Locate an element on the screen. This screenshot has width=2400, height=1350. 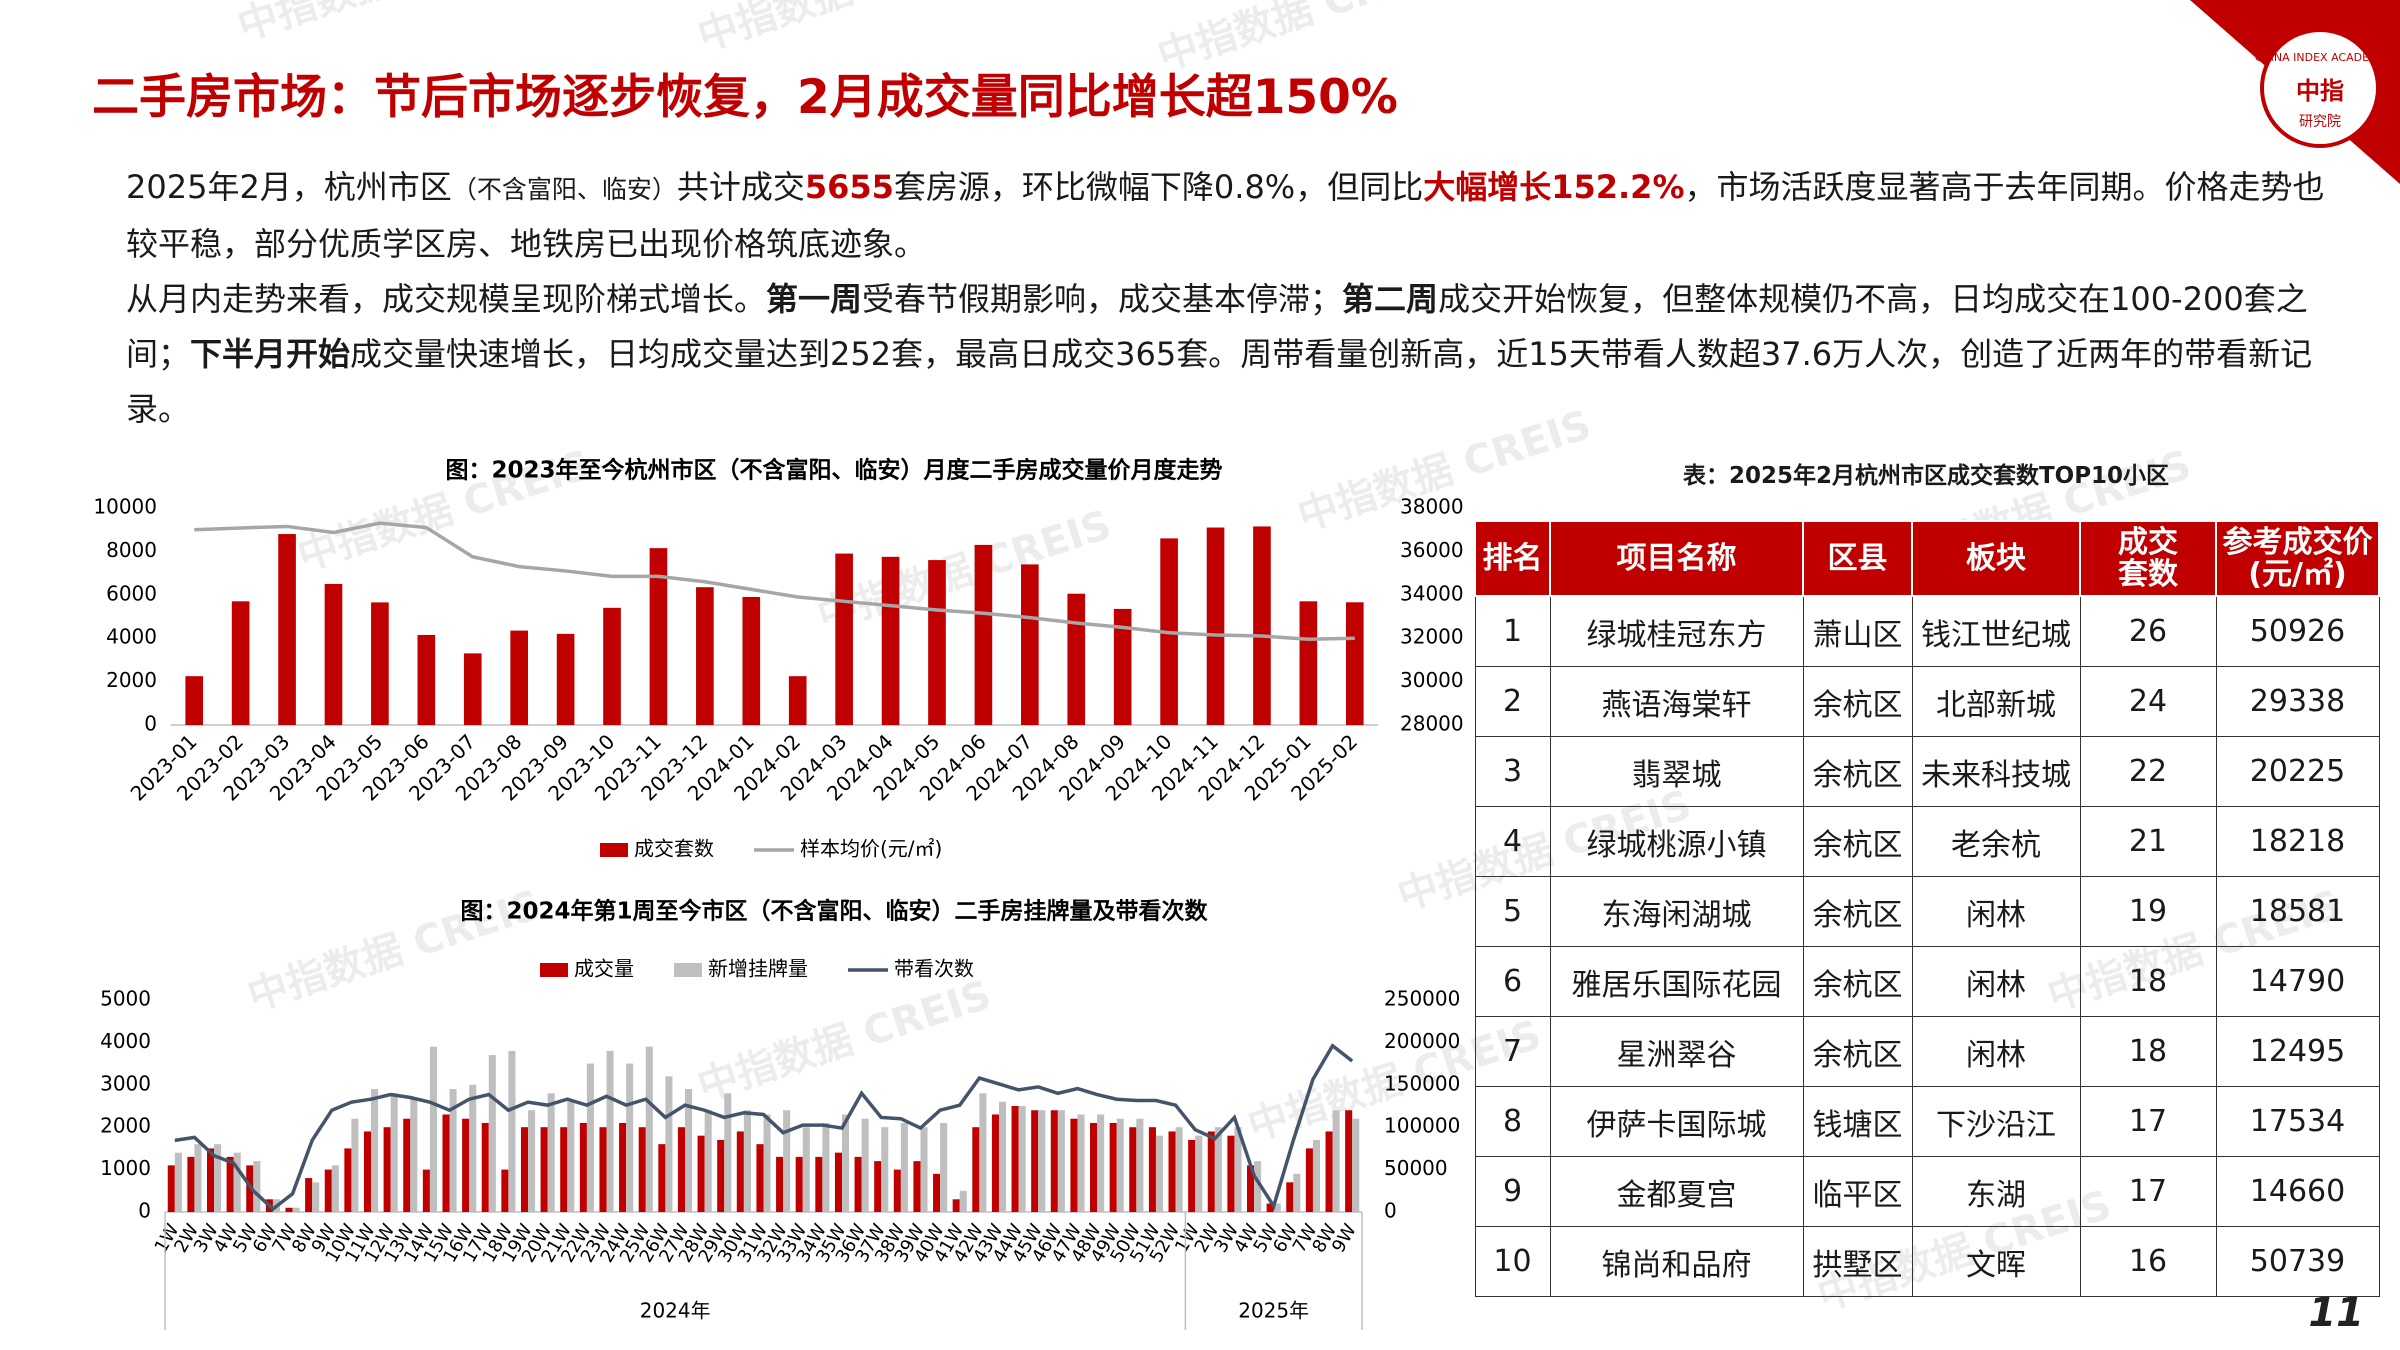
bullet-text: 5655 is located at coordinates (849, 187).